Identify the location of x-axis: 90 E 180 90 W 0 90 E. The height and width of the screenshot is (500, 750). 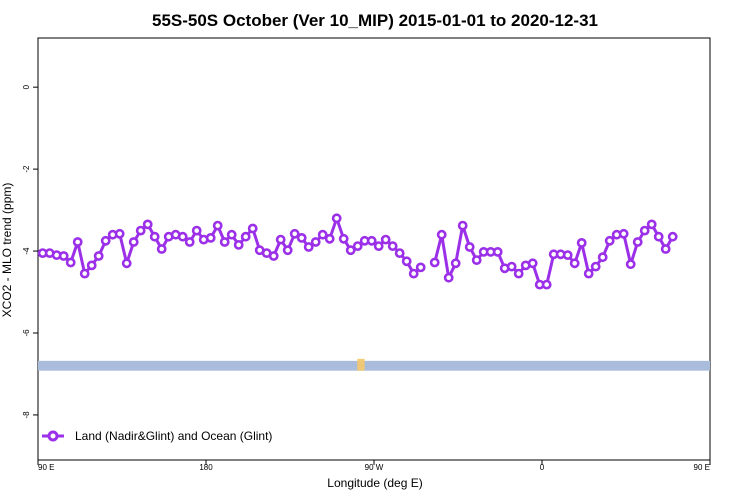
(374, 466).